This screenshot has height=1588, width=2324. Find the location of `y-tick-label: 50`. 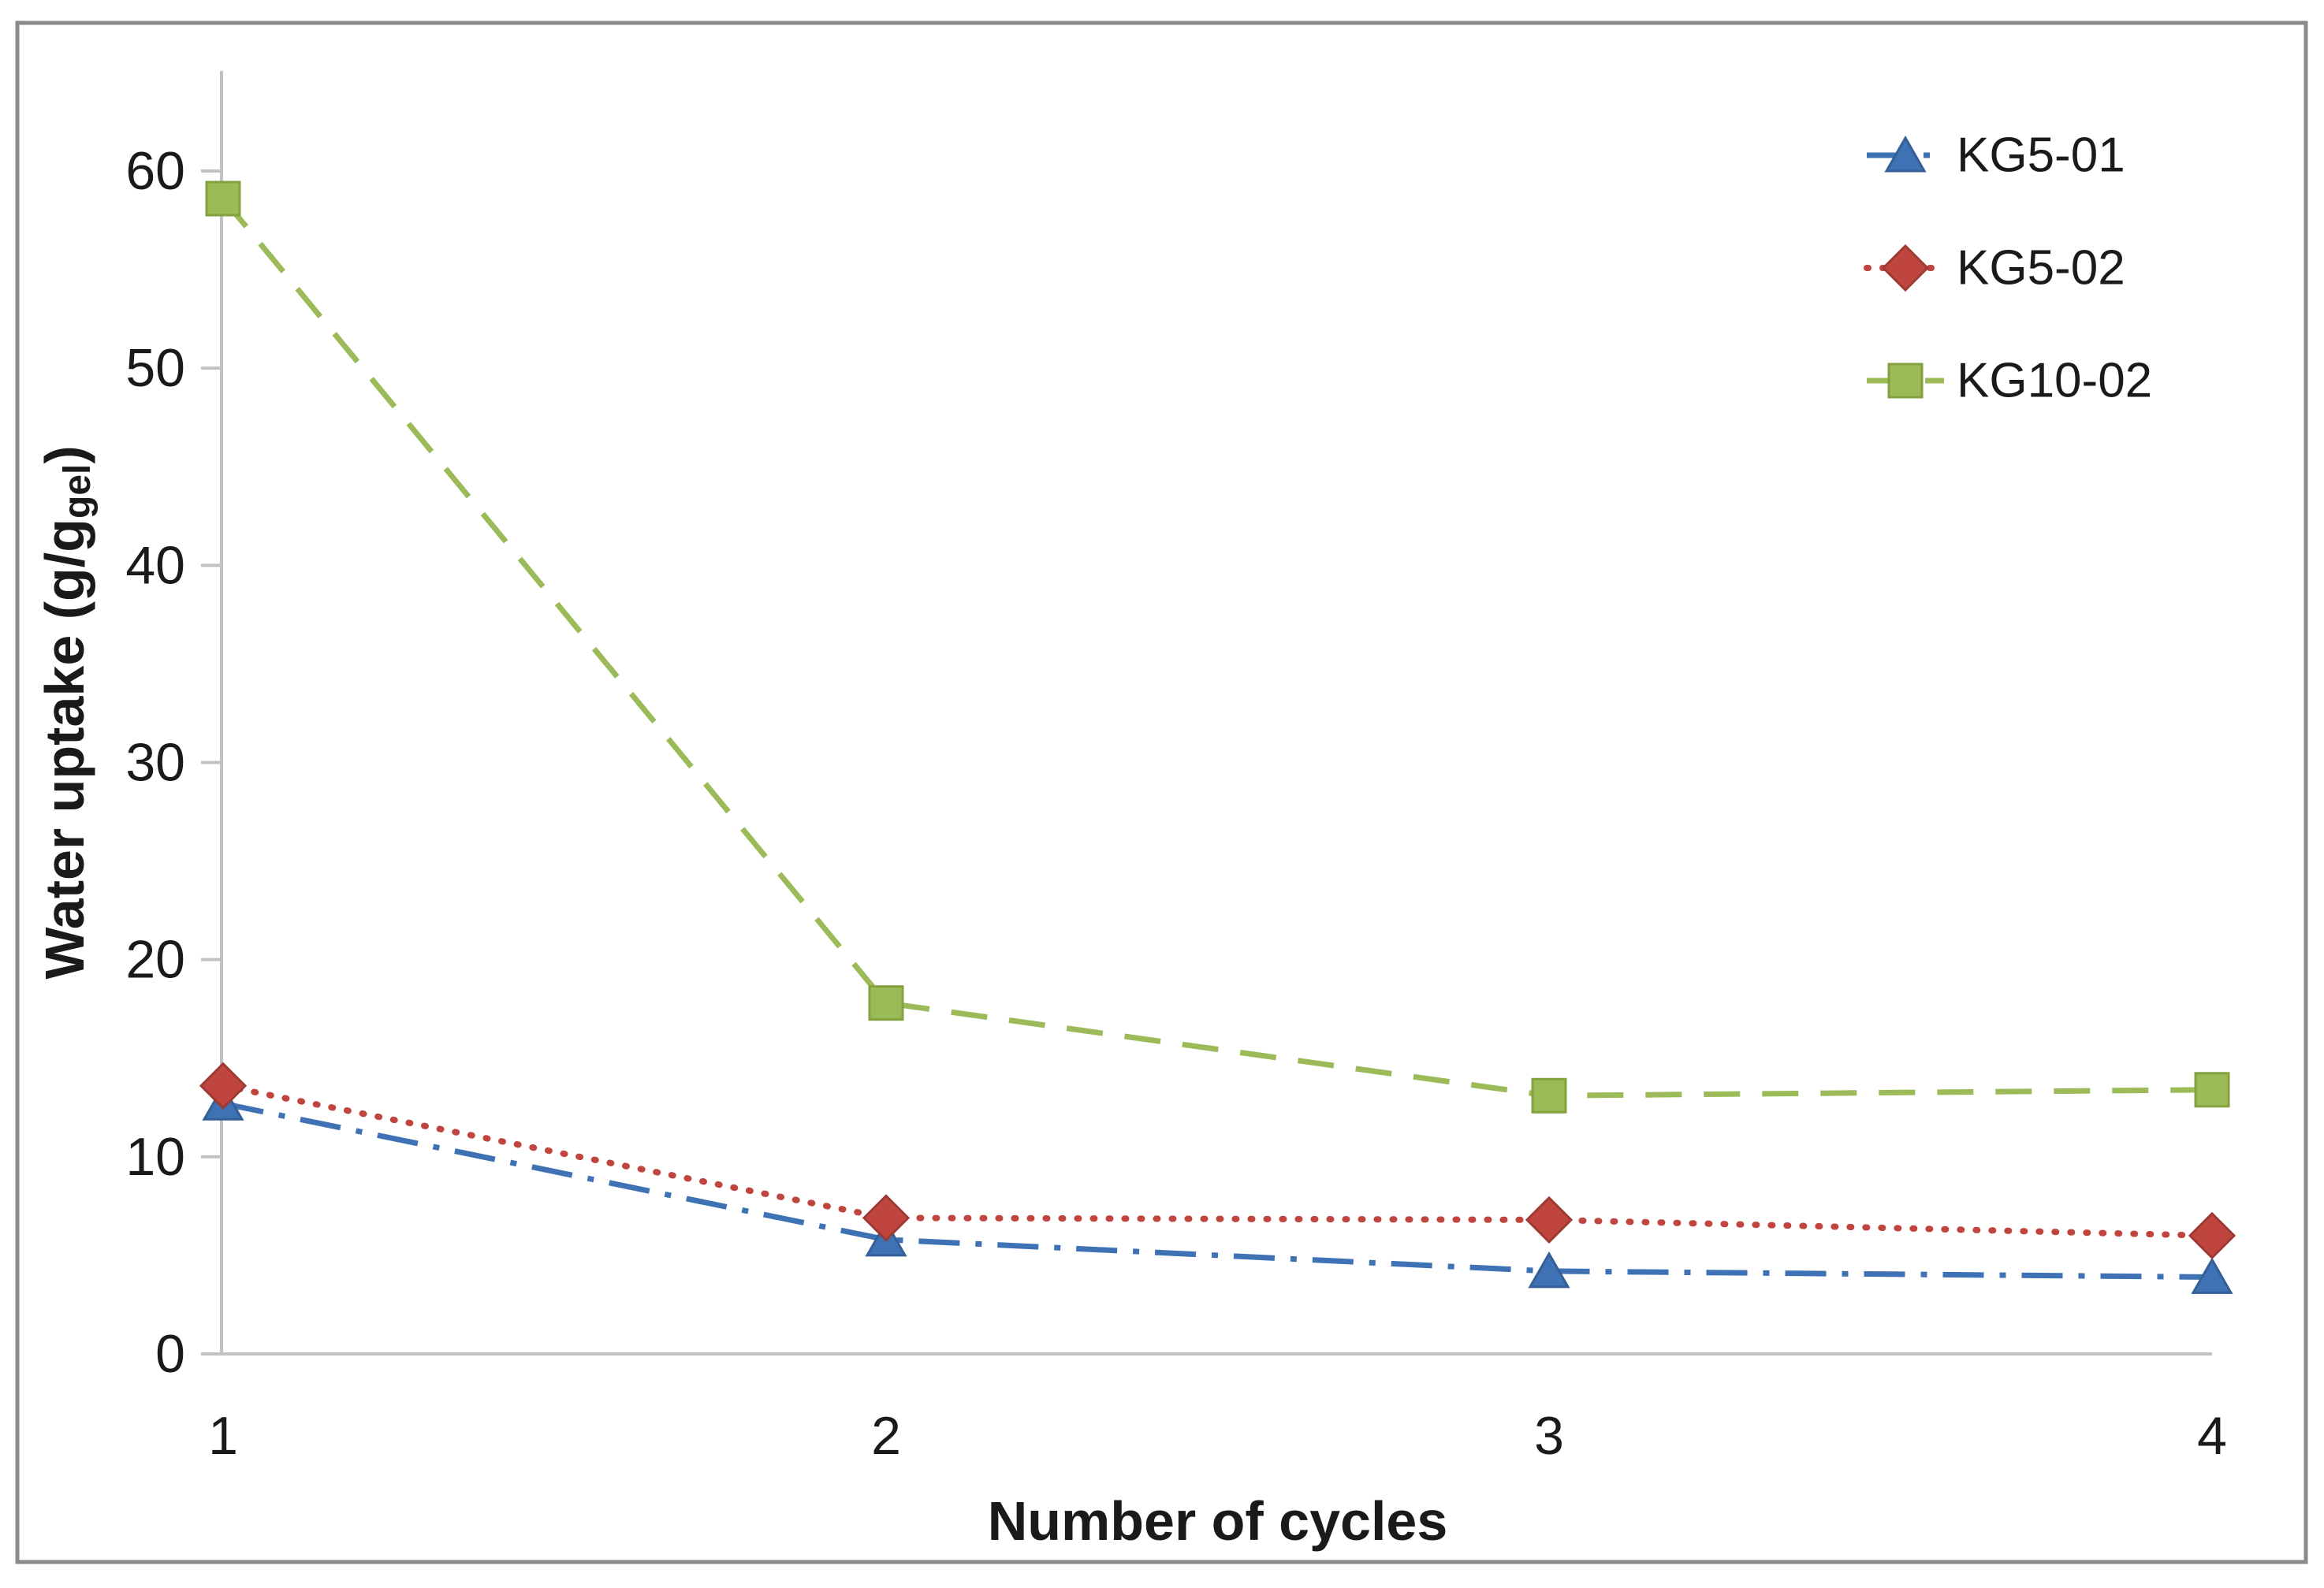

y-tick-label: 50 is located at coordinates (155, 368).